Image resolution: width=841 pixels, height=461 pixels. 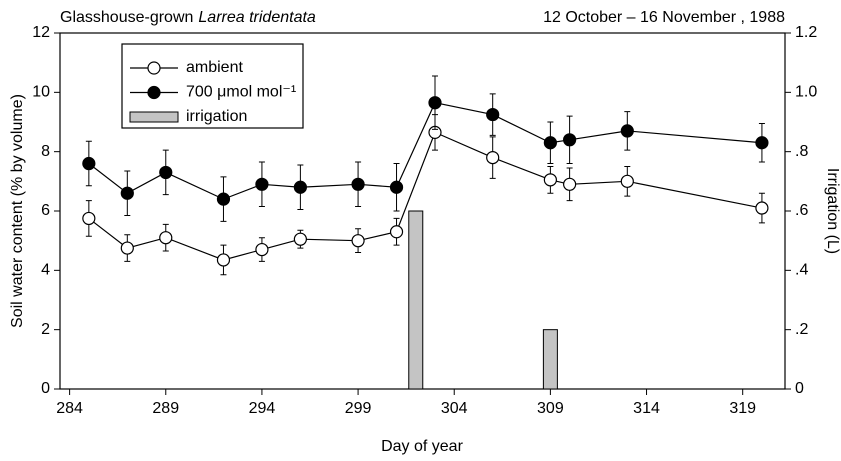 I want to click on chart-title: Glasshouse-grown Larrea tridentata, so click(x=188, y=17).